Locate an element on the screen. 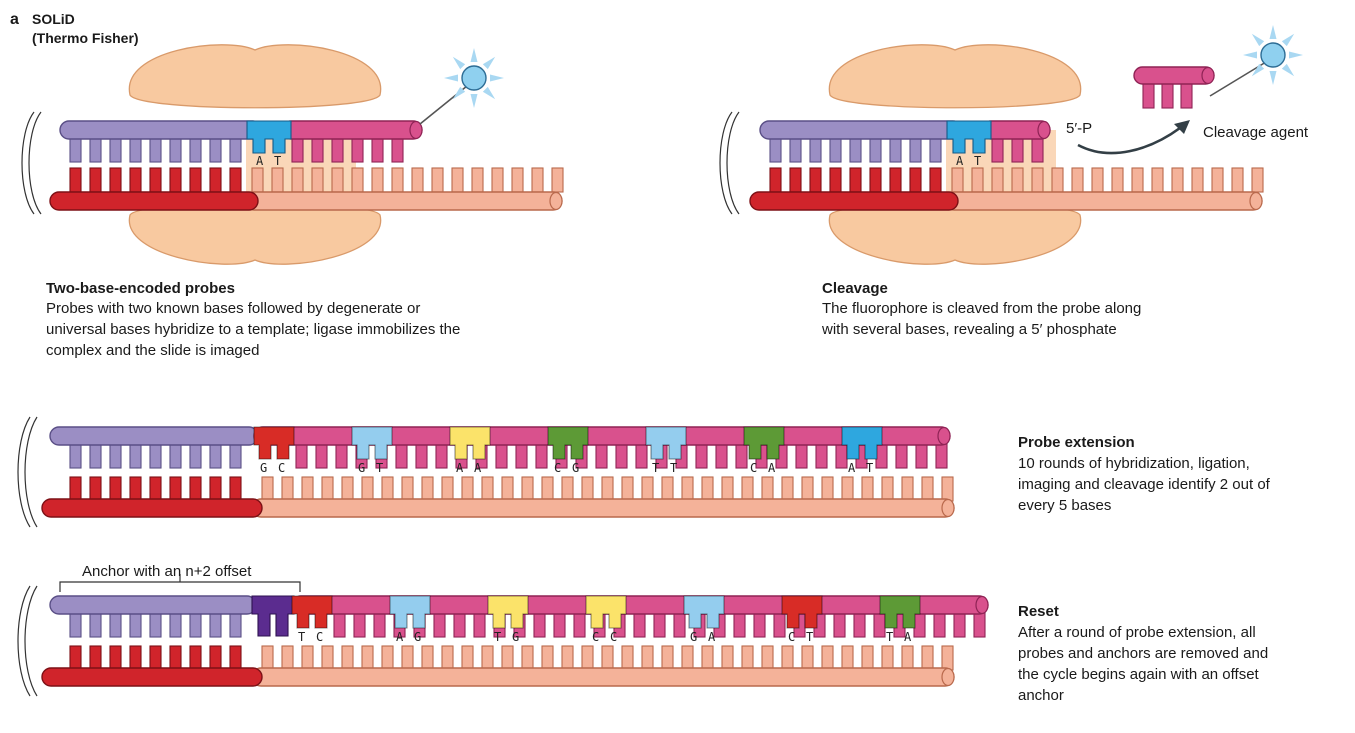  base-letter: G is located at coordinates (575, 468).